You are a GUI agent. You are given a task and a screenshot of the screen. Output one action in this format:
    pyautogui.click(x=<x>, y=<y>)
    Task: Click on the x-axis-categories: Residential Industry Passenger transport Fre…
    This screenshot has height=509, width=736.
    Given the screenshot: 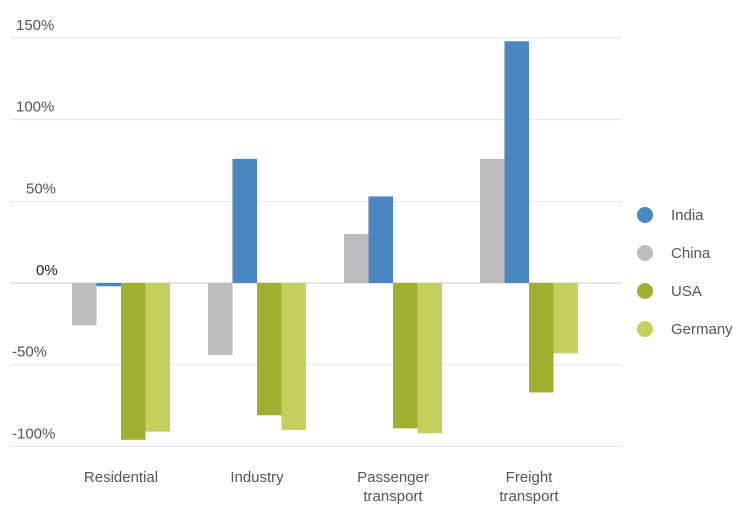 What is the action you would take?
    pyautogui.click(x=322, y=487)
    